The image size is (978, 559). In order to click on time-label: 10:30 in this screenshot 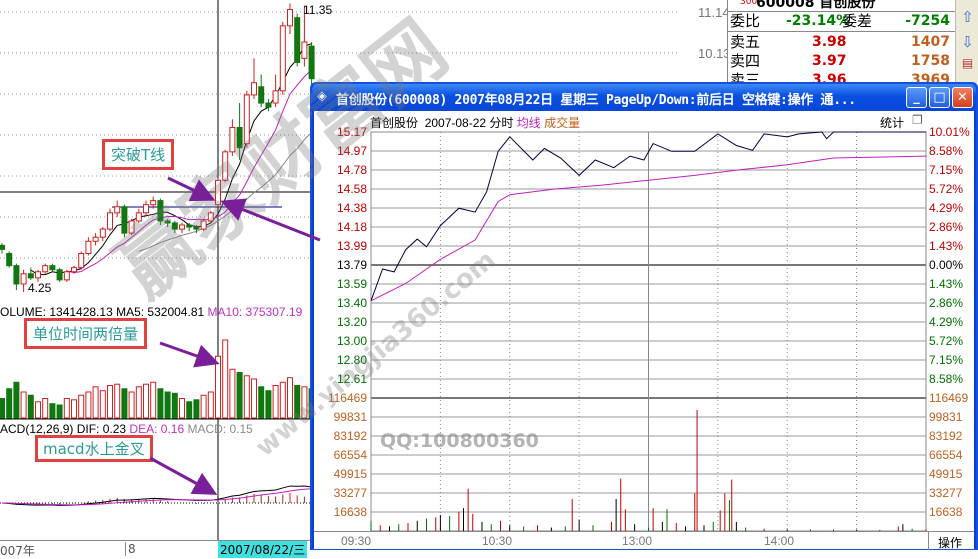, I will do `click(497, 541)`.